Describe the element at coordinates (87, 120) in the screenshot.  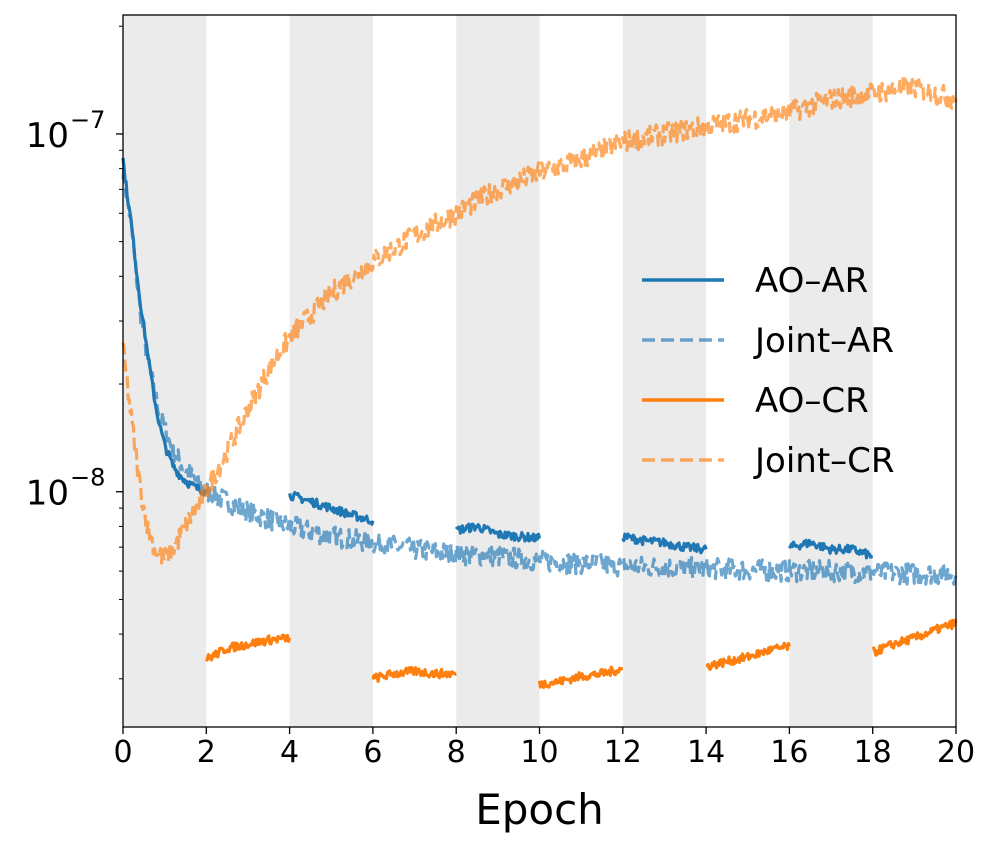
I see `y-tick-exponent-1: −7` at that location.